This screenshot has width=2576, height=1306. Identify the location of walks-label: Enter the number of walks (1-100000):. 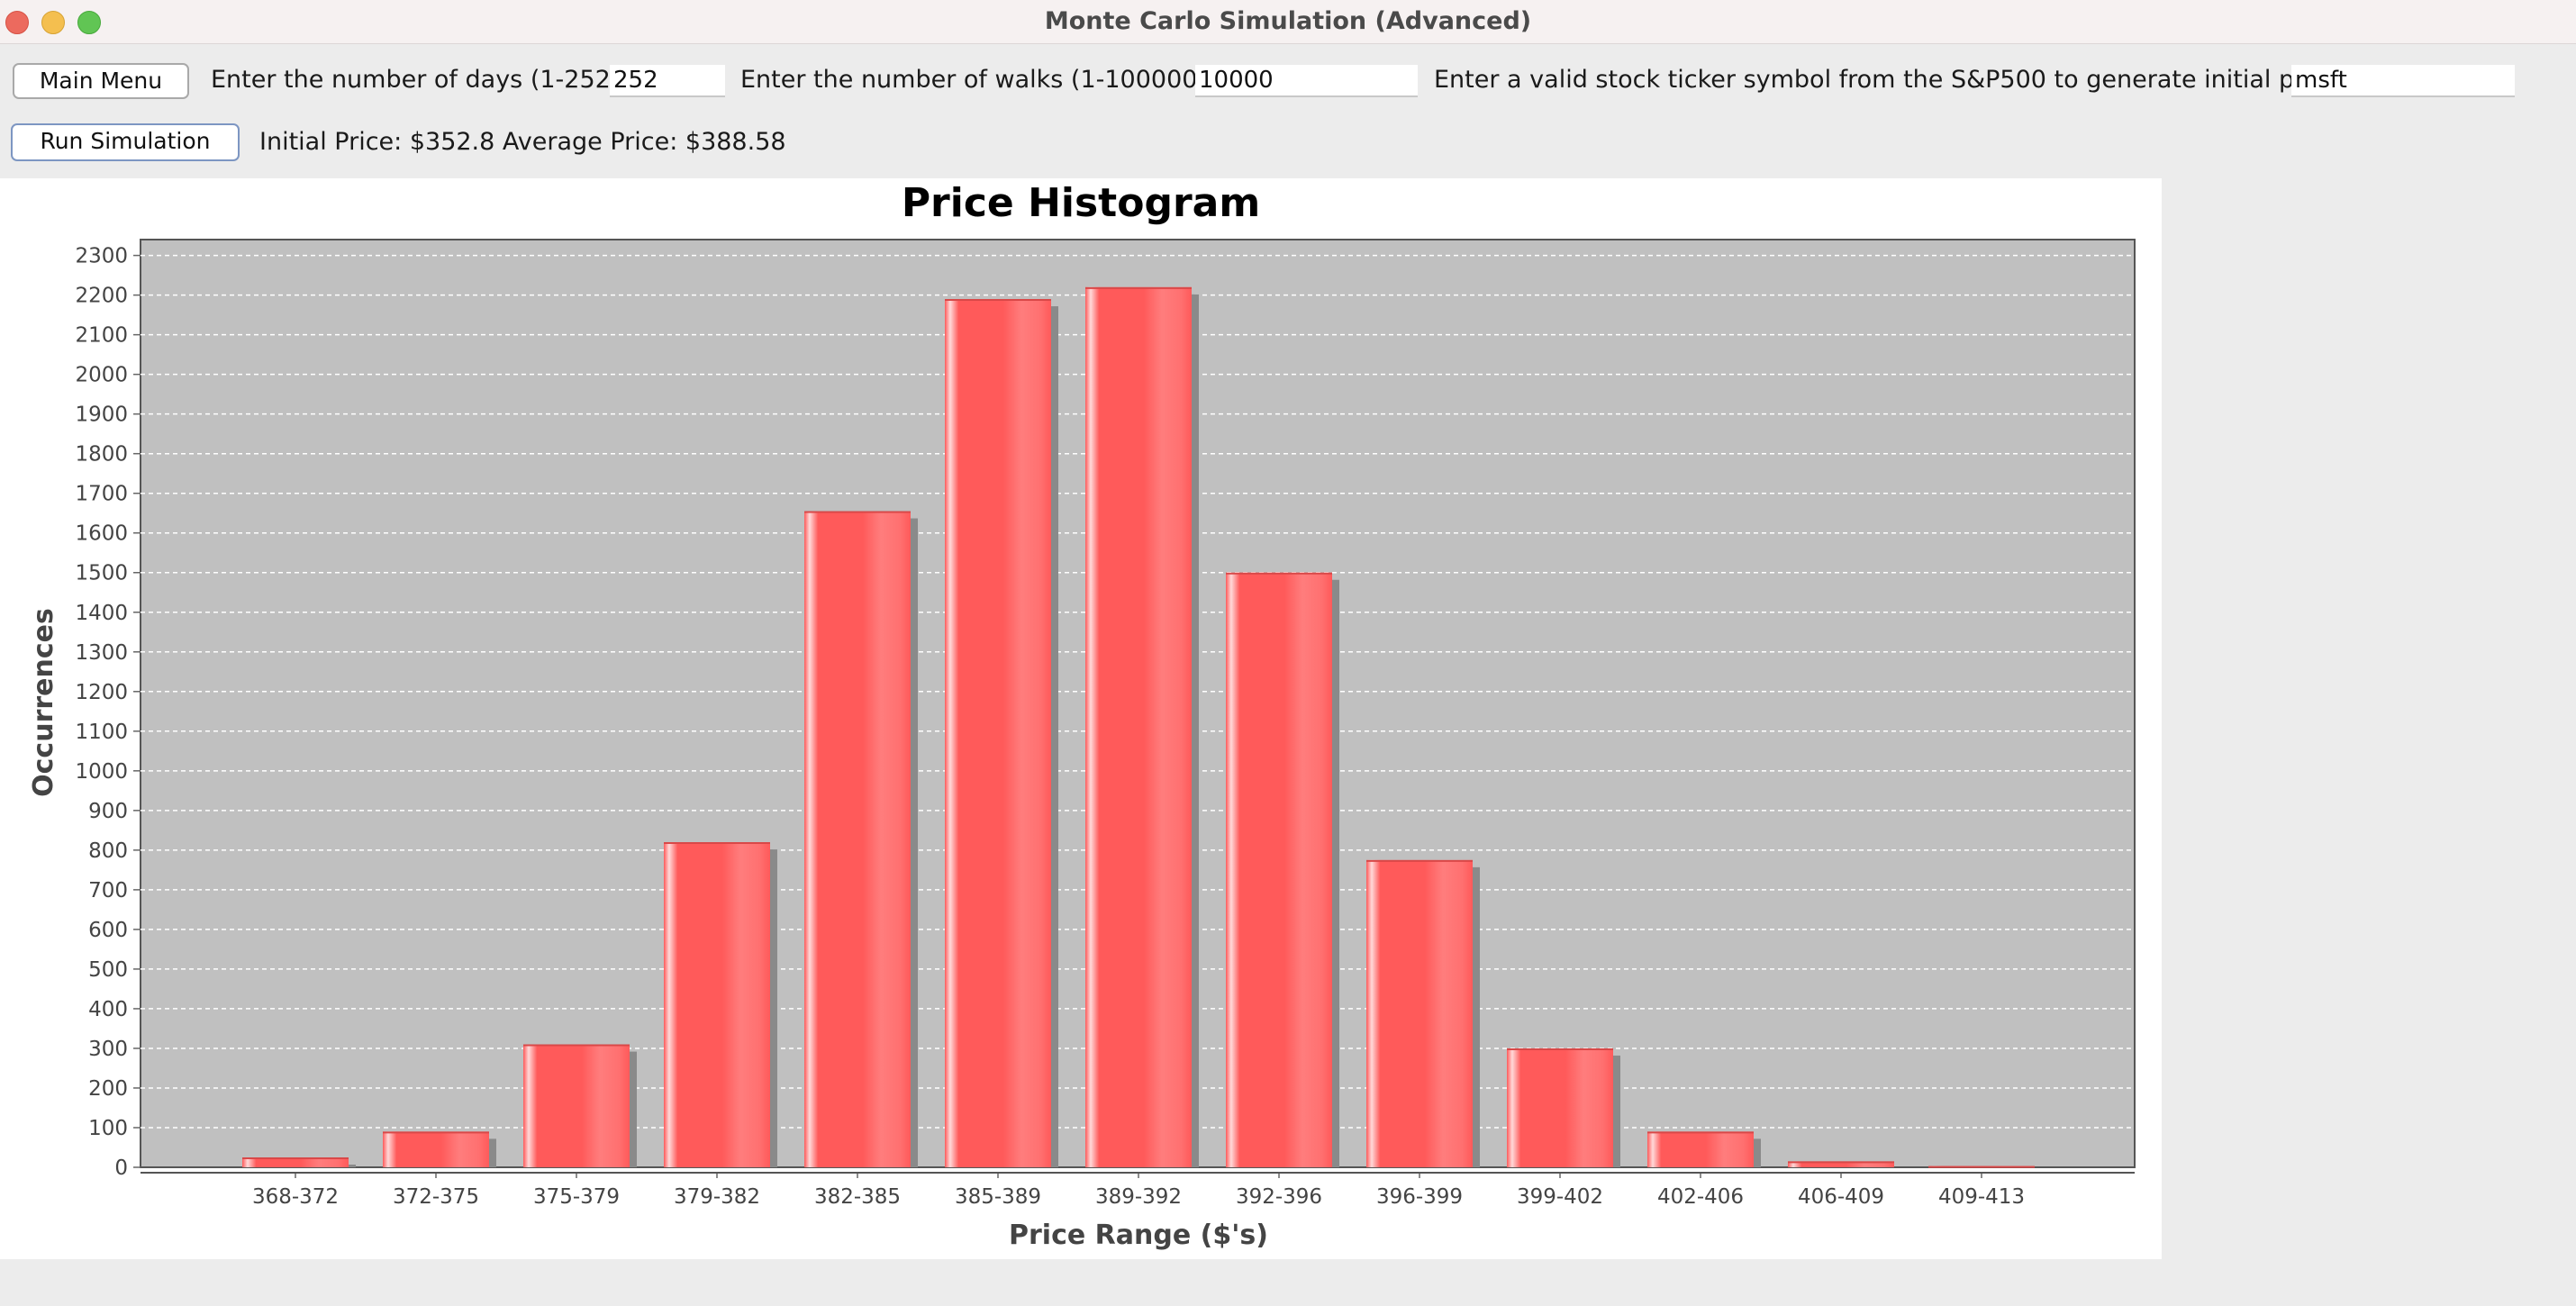
(978, 80).